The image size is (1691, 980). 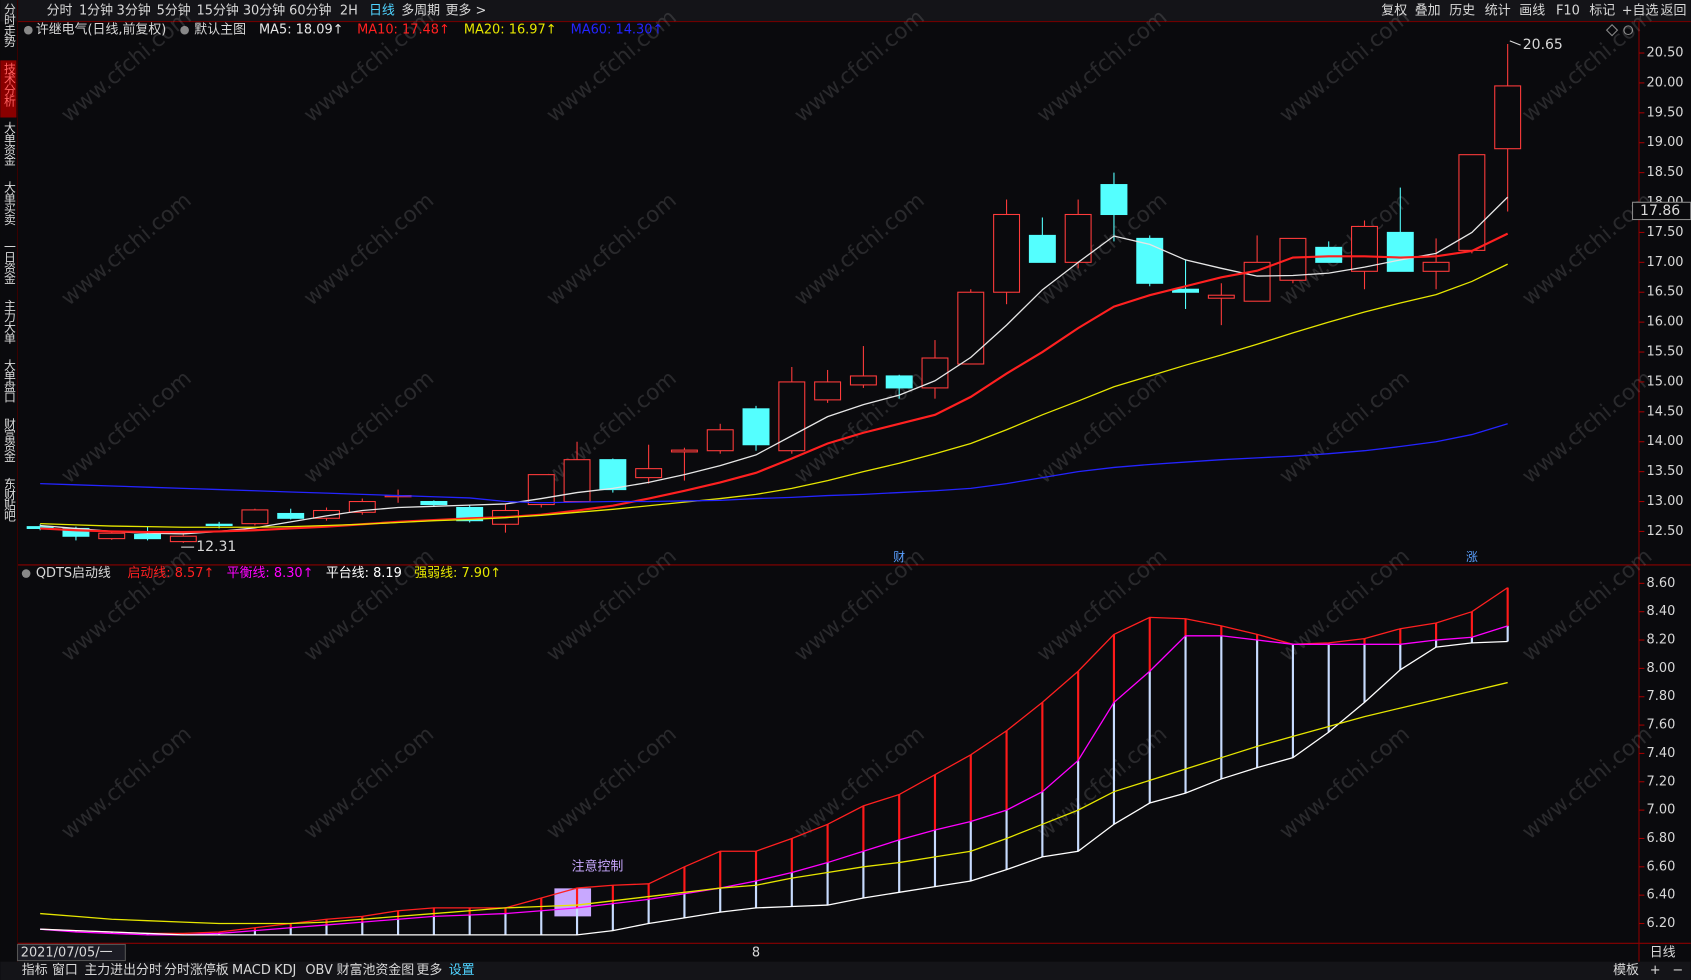 What do you see at coordinates (1677, 970) in the screenshot?
I see `zoom-out: −` at bounding box center [1677, 970].